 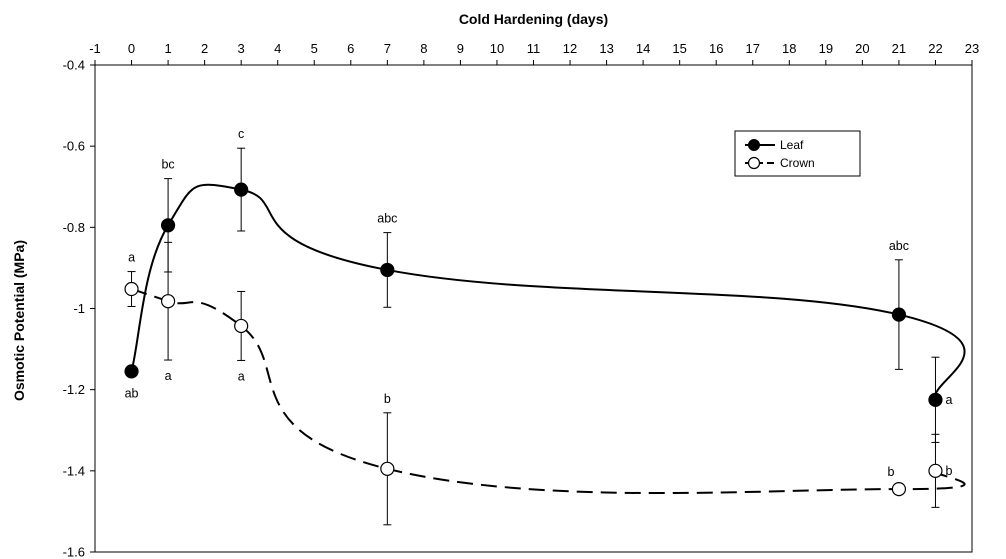 I want to click on x-tick-label: 13, so click(x=606, y=48).